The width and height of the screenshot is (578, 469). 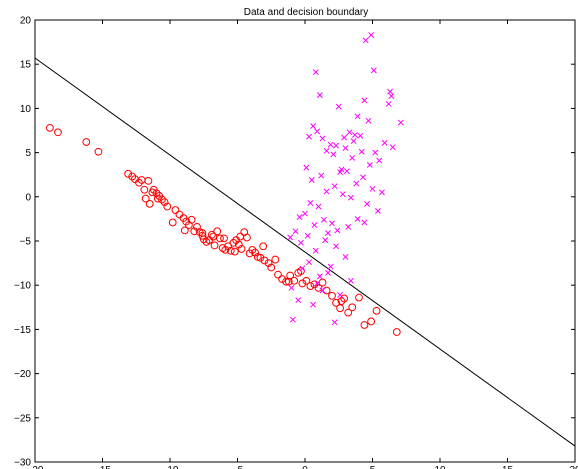 What do you see at coordinates (238, 467) in the screenshot?
I see `x-tick-label: −5` at bounding box center [238, 467].